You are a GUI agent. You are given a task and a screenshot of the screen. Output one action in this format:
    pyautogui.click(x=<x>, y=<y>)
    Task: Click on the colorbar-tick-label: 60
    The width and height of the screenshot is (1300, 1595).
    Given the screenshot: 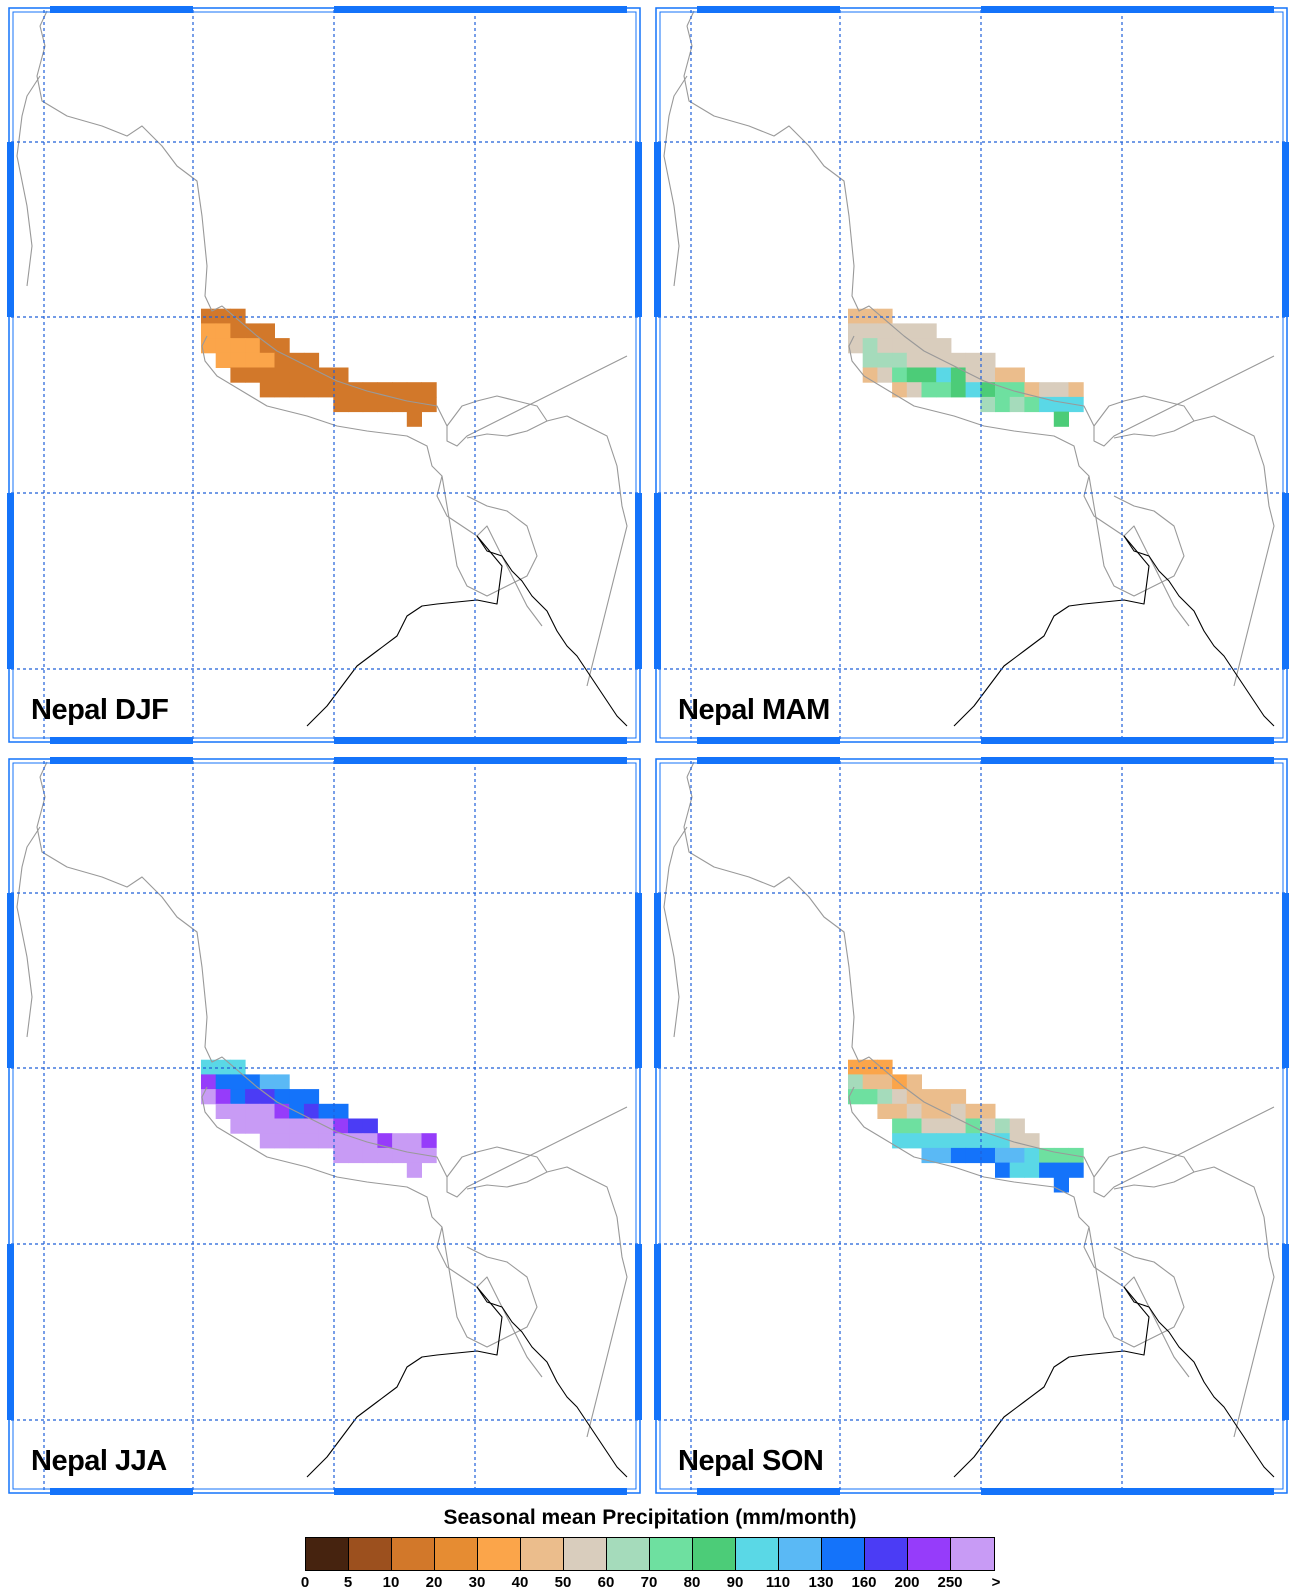 What is the action you would take?
    pyautogui.click(x=606, y=1582)
    